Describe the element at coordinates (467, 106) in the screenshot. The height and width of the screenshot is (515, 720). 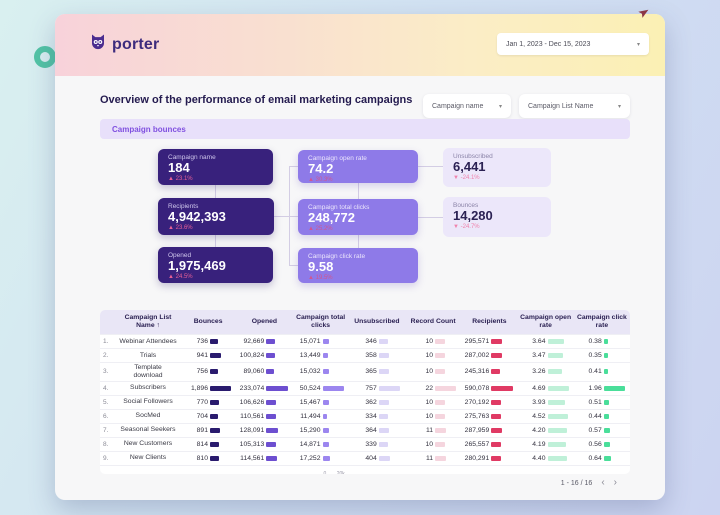
I see `campaign-name-filter: Campaign name ▾` at that location.